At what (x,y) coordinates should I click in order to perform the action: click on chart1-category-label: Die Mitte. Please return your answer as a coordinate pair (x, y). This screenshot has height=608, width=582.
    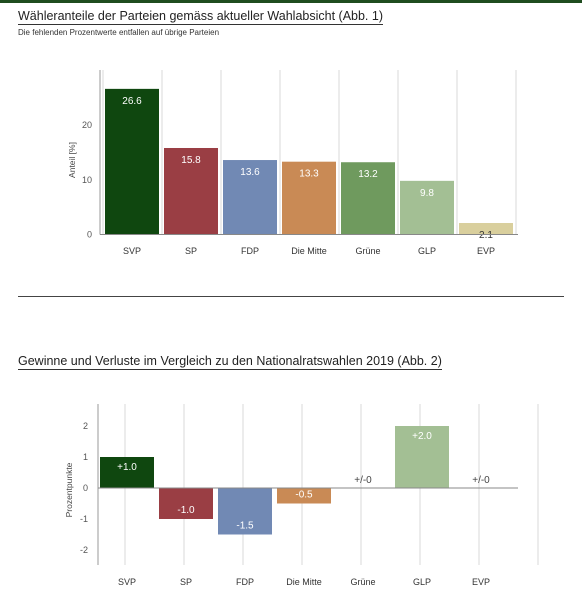
    Looking at the image, I should click on (309, 251).